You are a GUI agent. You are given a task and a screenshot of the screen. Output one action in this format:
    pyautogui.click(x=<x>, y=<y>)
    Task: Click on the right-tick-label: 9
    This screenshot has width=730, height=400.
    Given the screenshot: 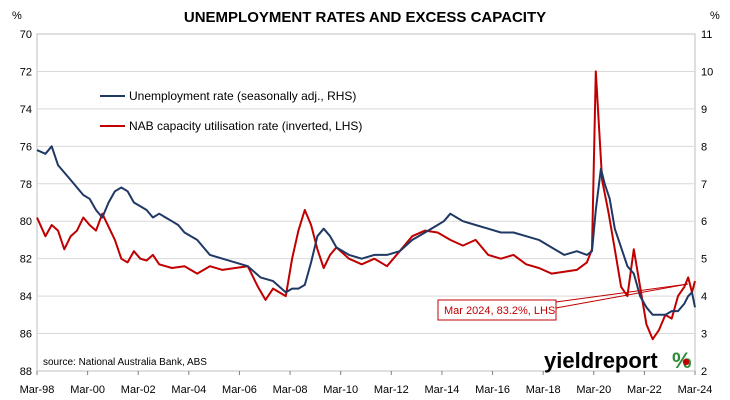 What is the action you would take?
    pyautogui.click(x=704, y=110)
    